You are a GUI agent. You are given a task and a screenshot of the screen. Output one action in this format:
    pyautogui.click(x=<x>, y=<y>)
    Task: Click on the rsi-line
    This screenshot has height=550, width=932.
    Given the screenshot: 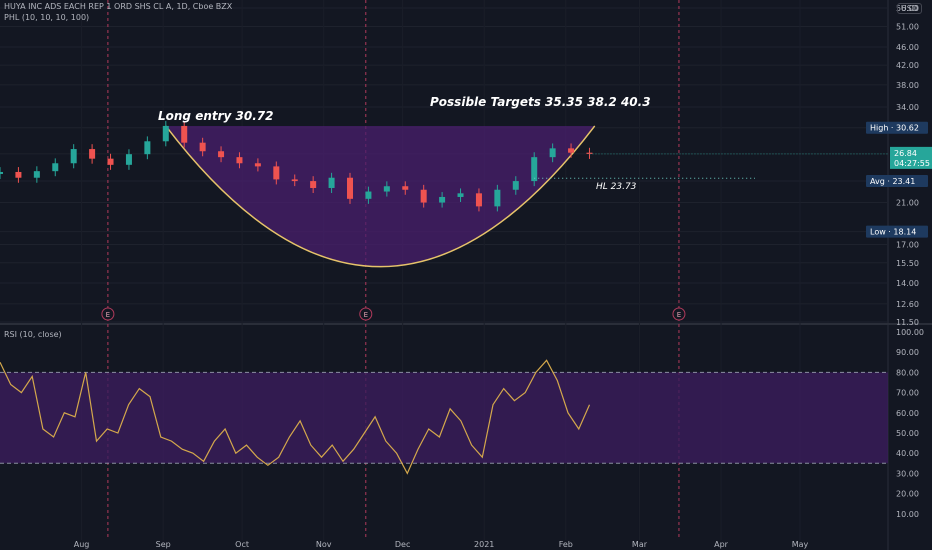 What is the action you would take?
    pyautogui.click(x=295, y=417)
    